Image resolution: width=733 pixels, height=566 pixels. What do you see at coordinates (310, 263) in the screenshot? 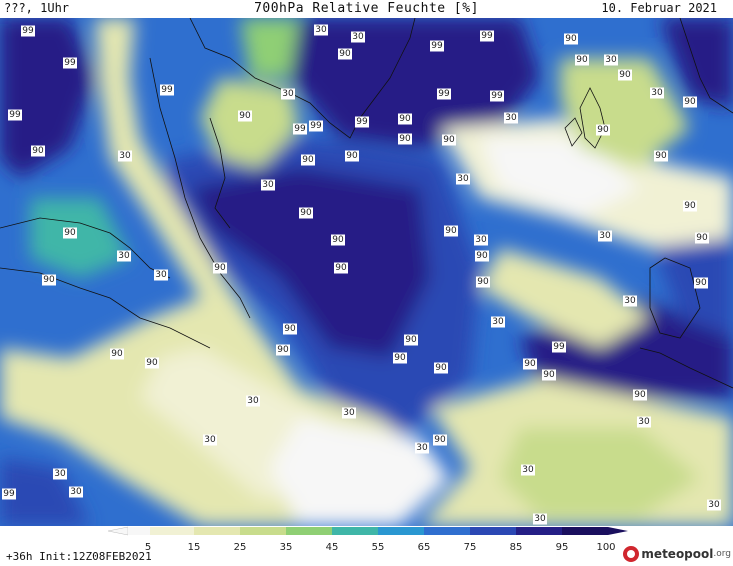
I see `humid-core-center-dark` at bounding box center [310, 263].